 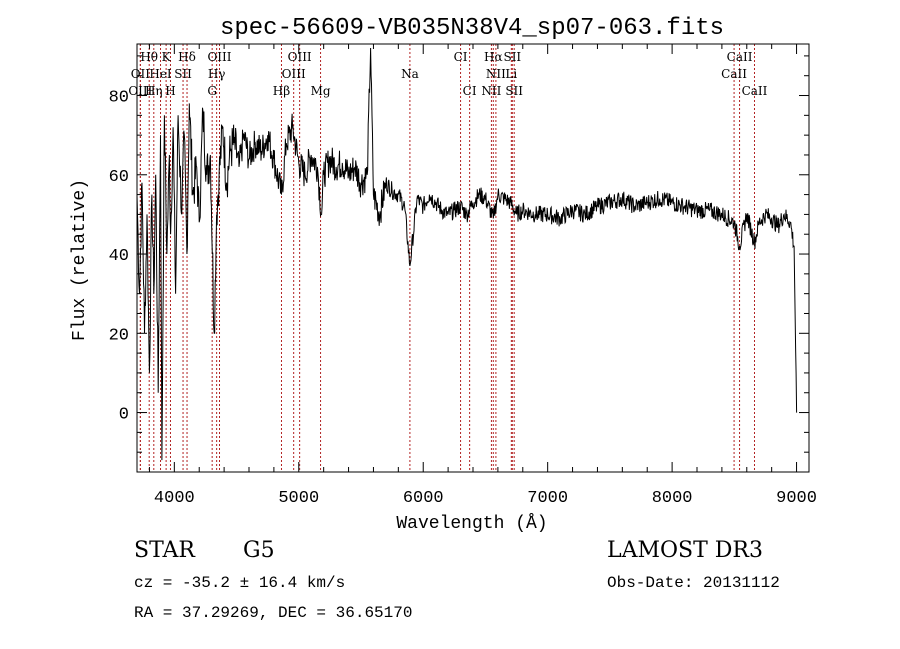 What do you see at coordinates (240, 583) in the screenshot?
I see `redshift-info: cz = -35.2 ± 16.4 km/s` at bounding box center [240, 583].